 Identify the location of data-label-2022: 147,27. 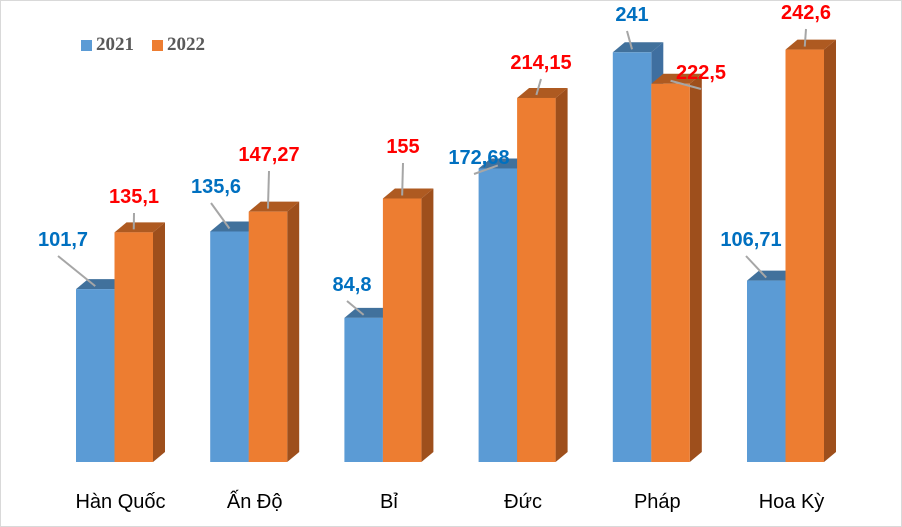
(268, 155).